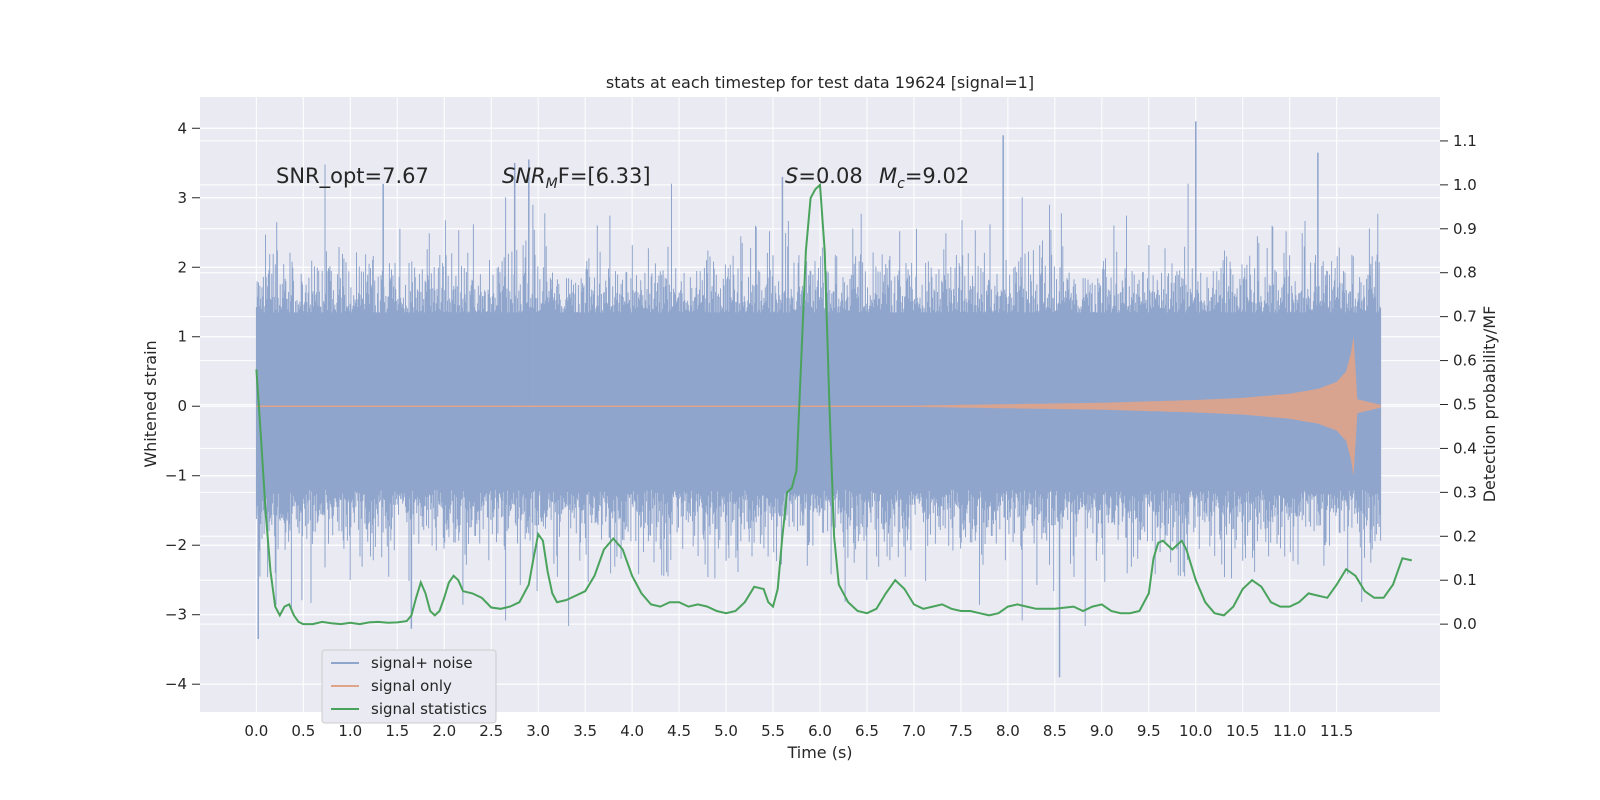  I want to click on x-tick-label: 2.5, so click(491, 731).